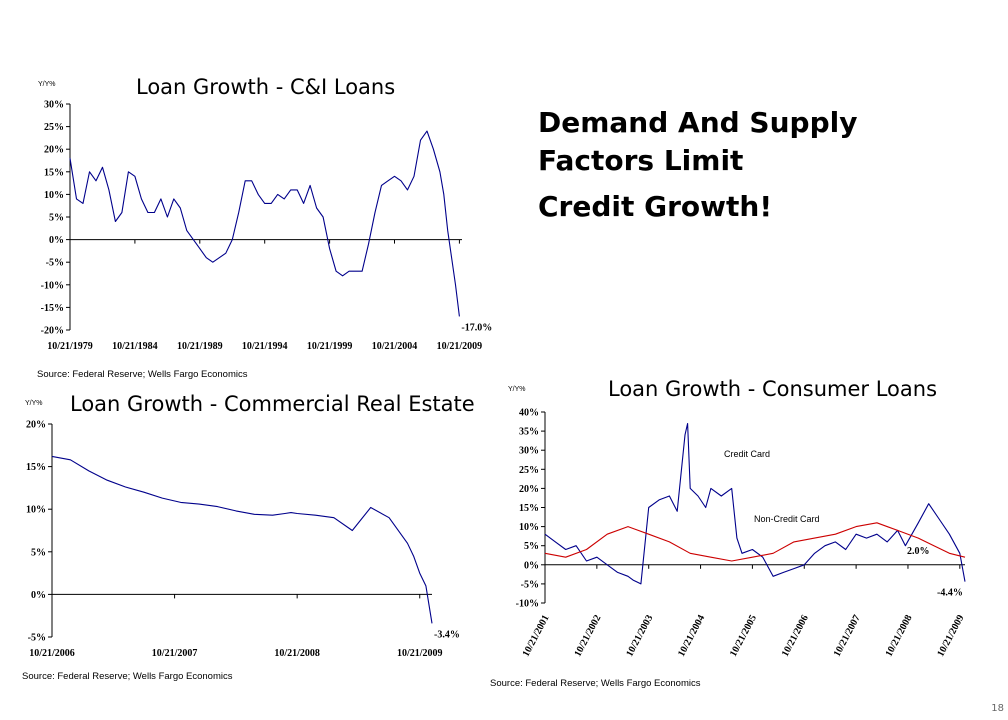  I want to click on consumer-series-name-1: Non-Credit Card, so click(787, 519).